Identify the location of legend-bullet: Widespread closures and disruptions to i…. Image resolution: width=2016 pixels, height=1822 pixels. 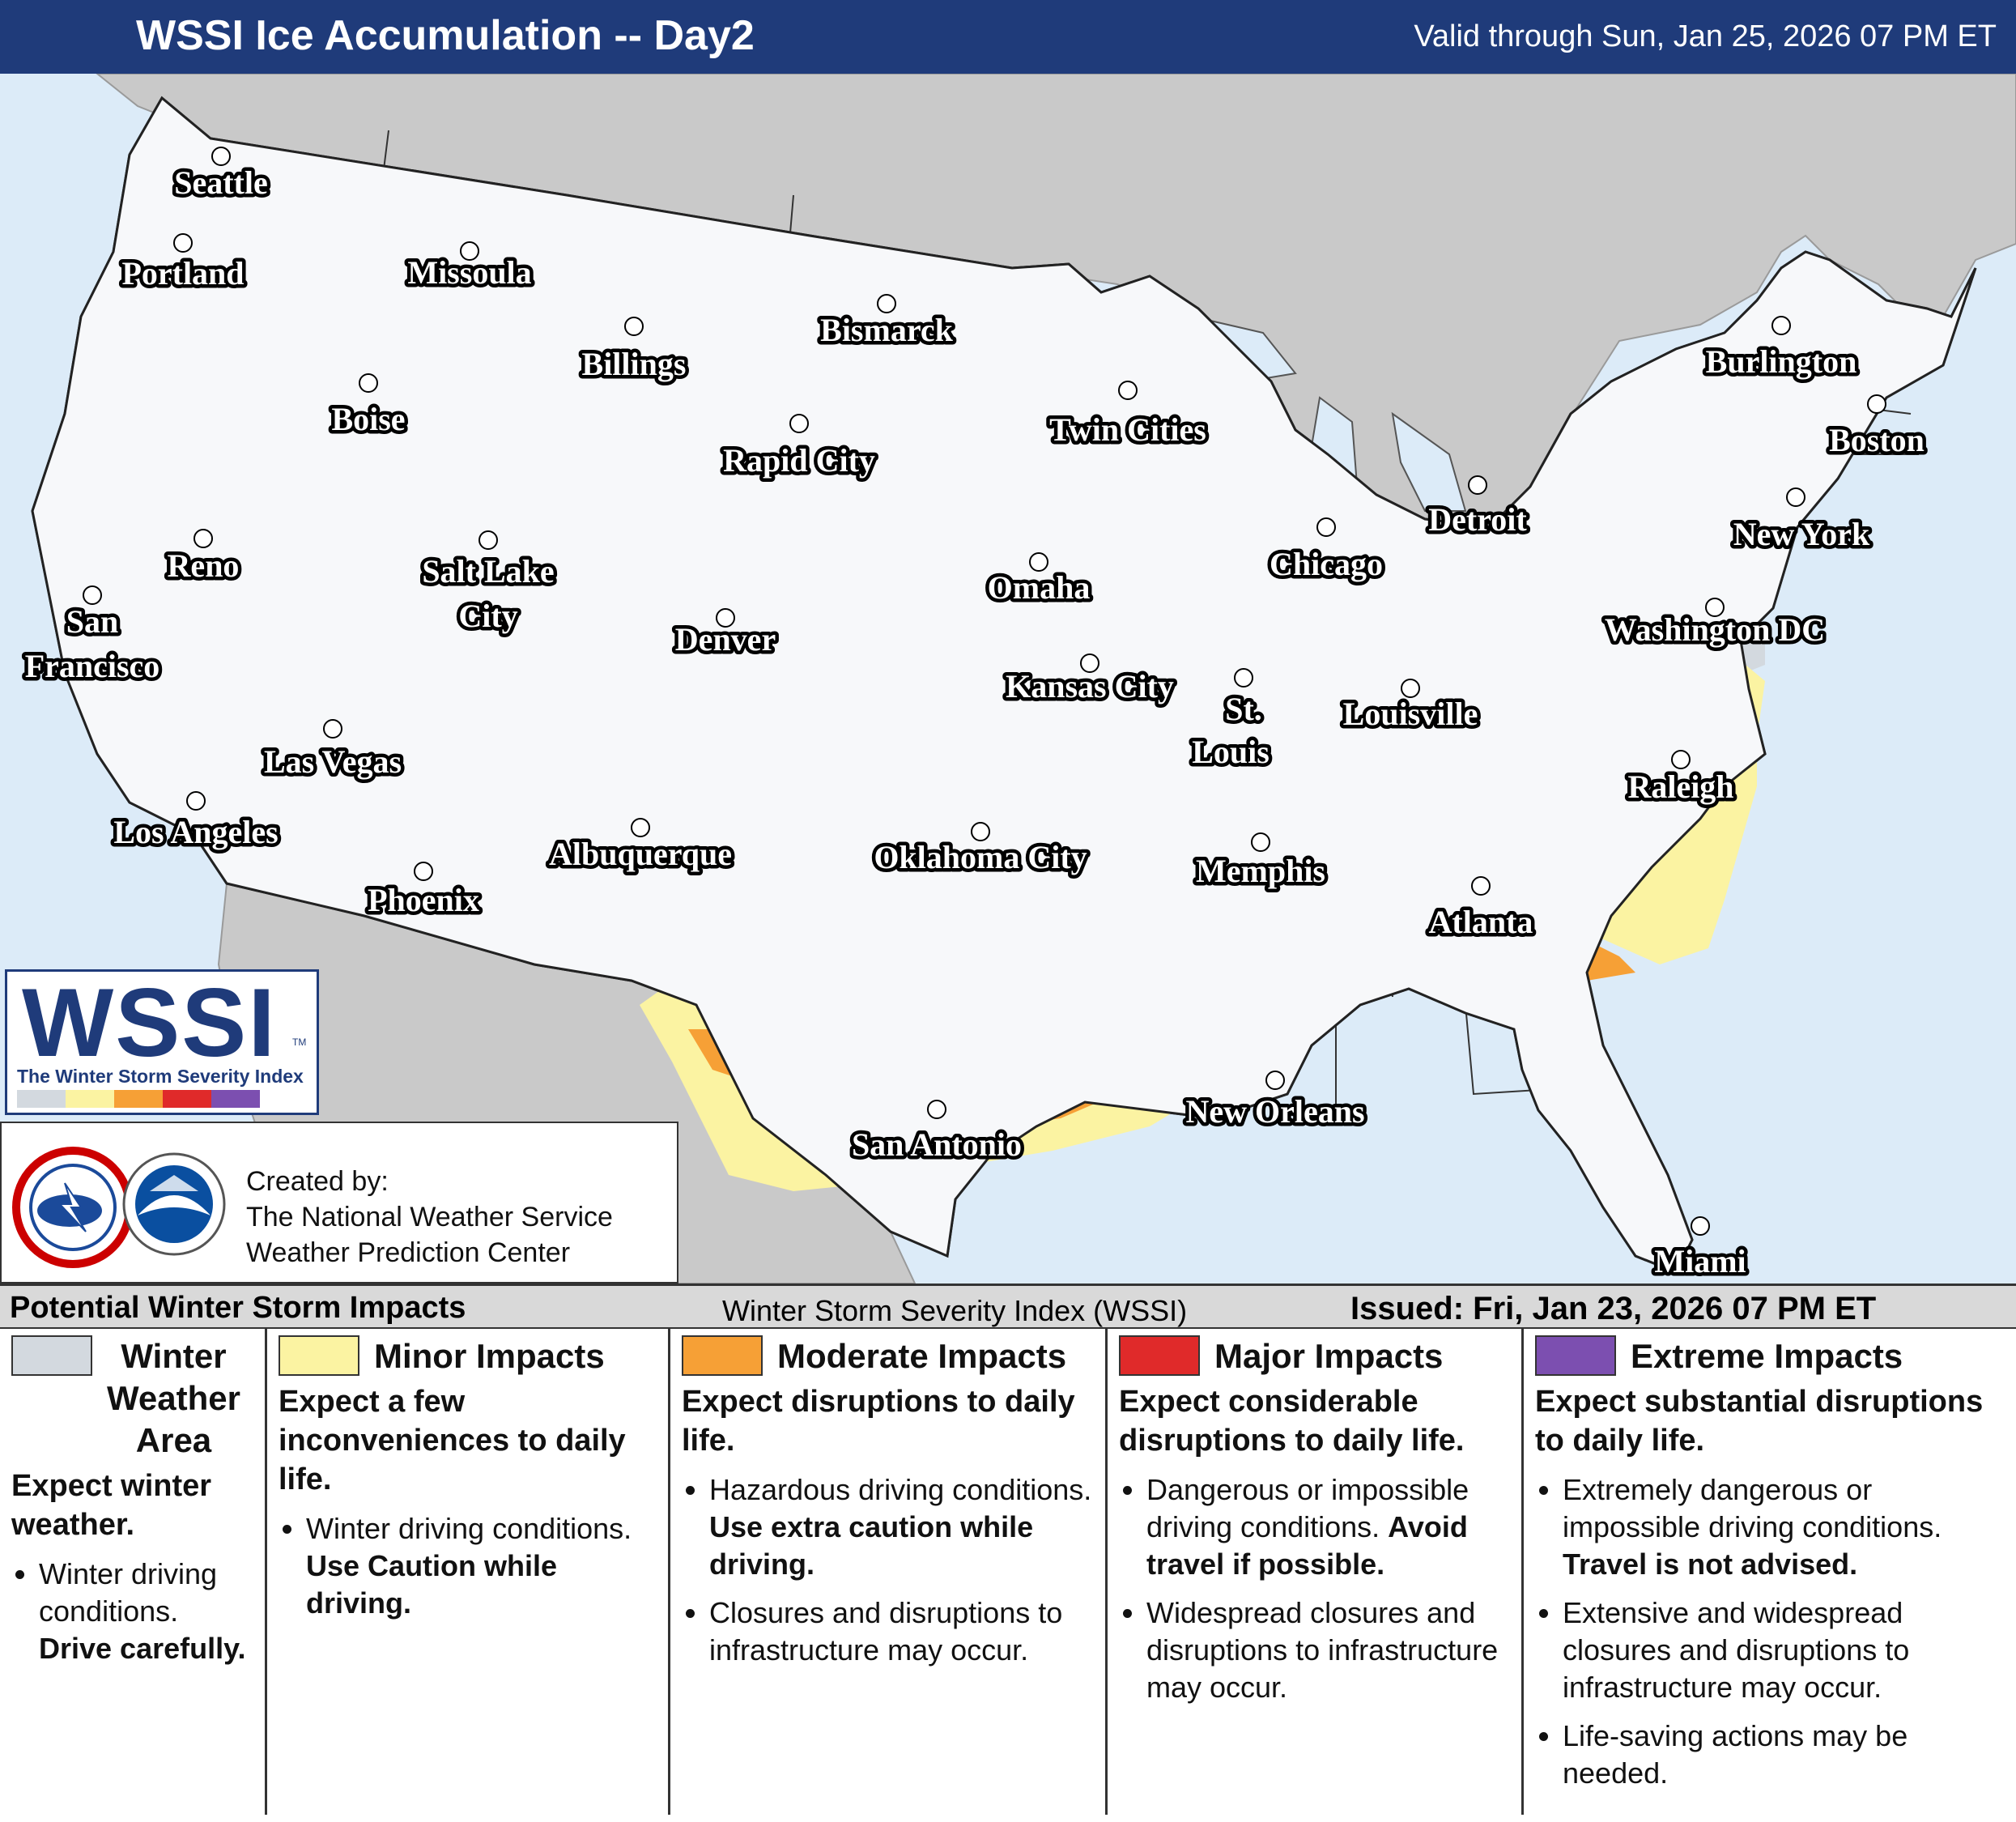
(1329, 1650).